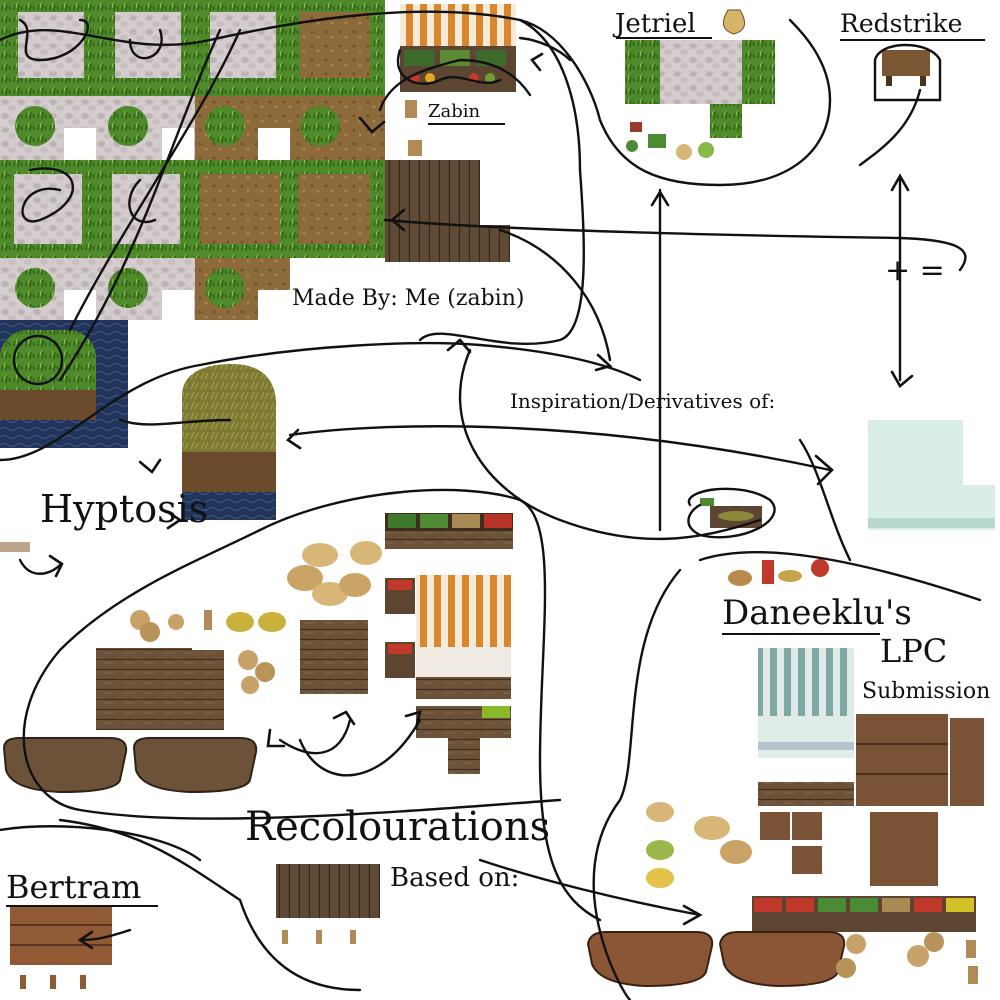 Image resolution: width=1000 pixels, height=1000 pixels. What do you see at coordinates (454, 111) in the screenshot?
I see `label-zabin-tag: Zabin` at bounding box center [454, 111].